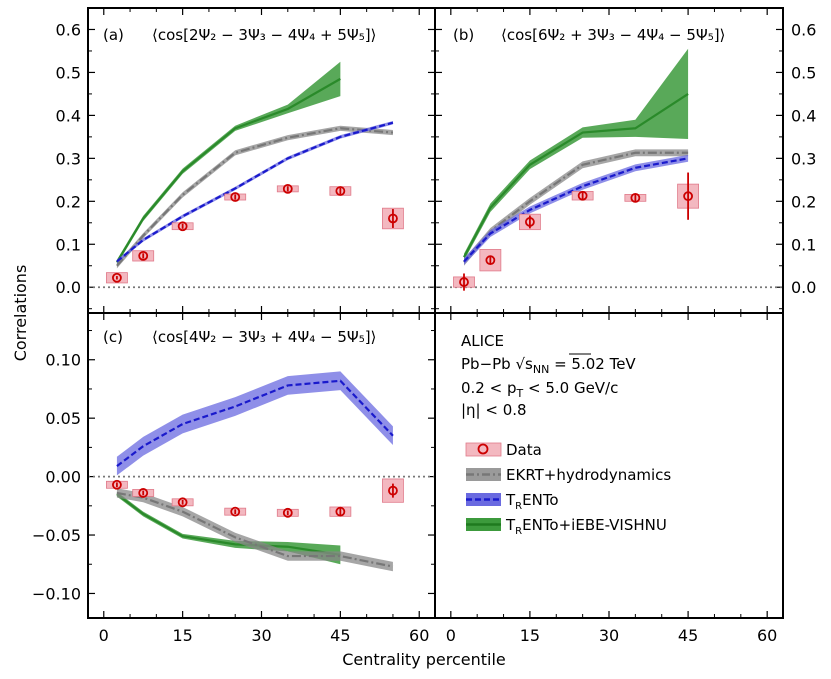  I want to click on legend-trento-band, so click(483, 499).